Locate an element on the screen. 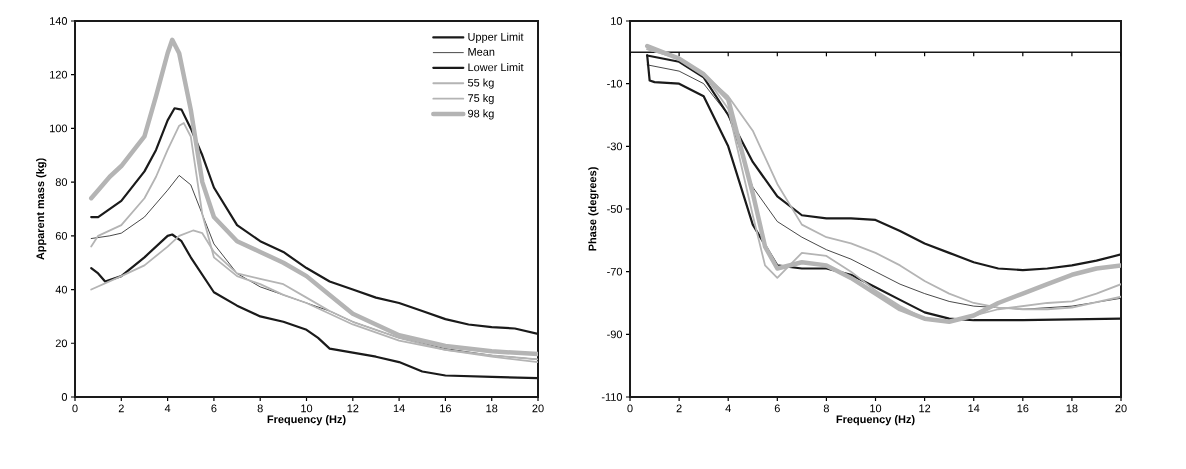 The image size is (1186, 469). y-tick-label: -90 is located at coordinates (615, 334).